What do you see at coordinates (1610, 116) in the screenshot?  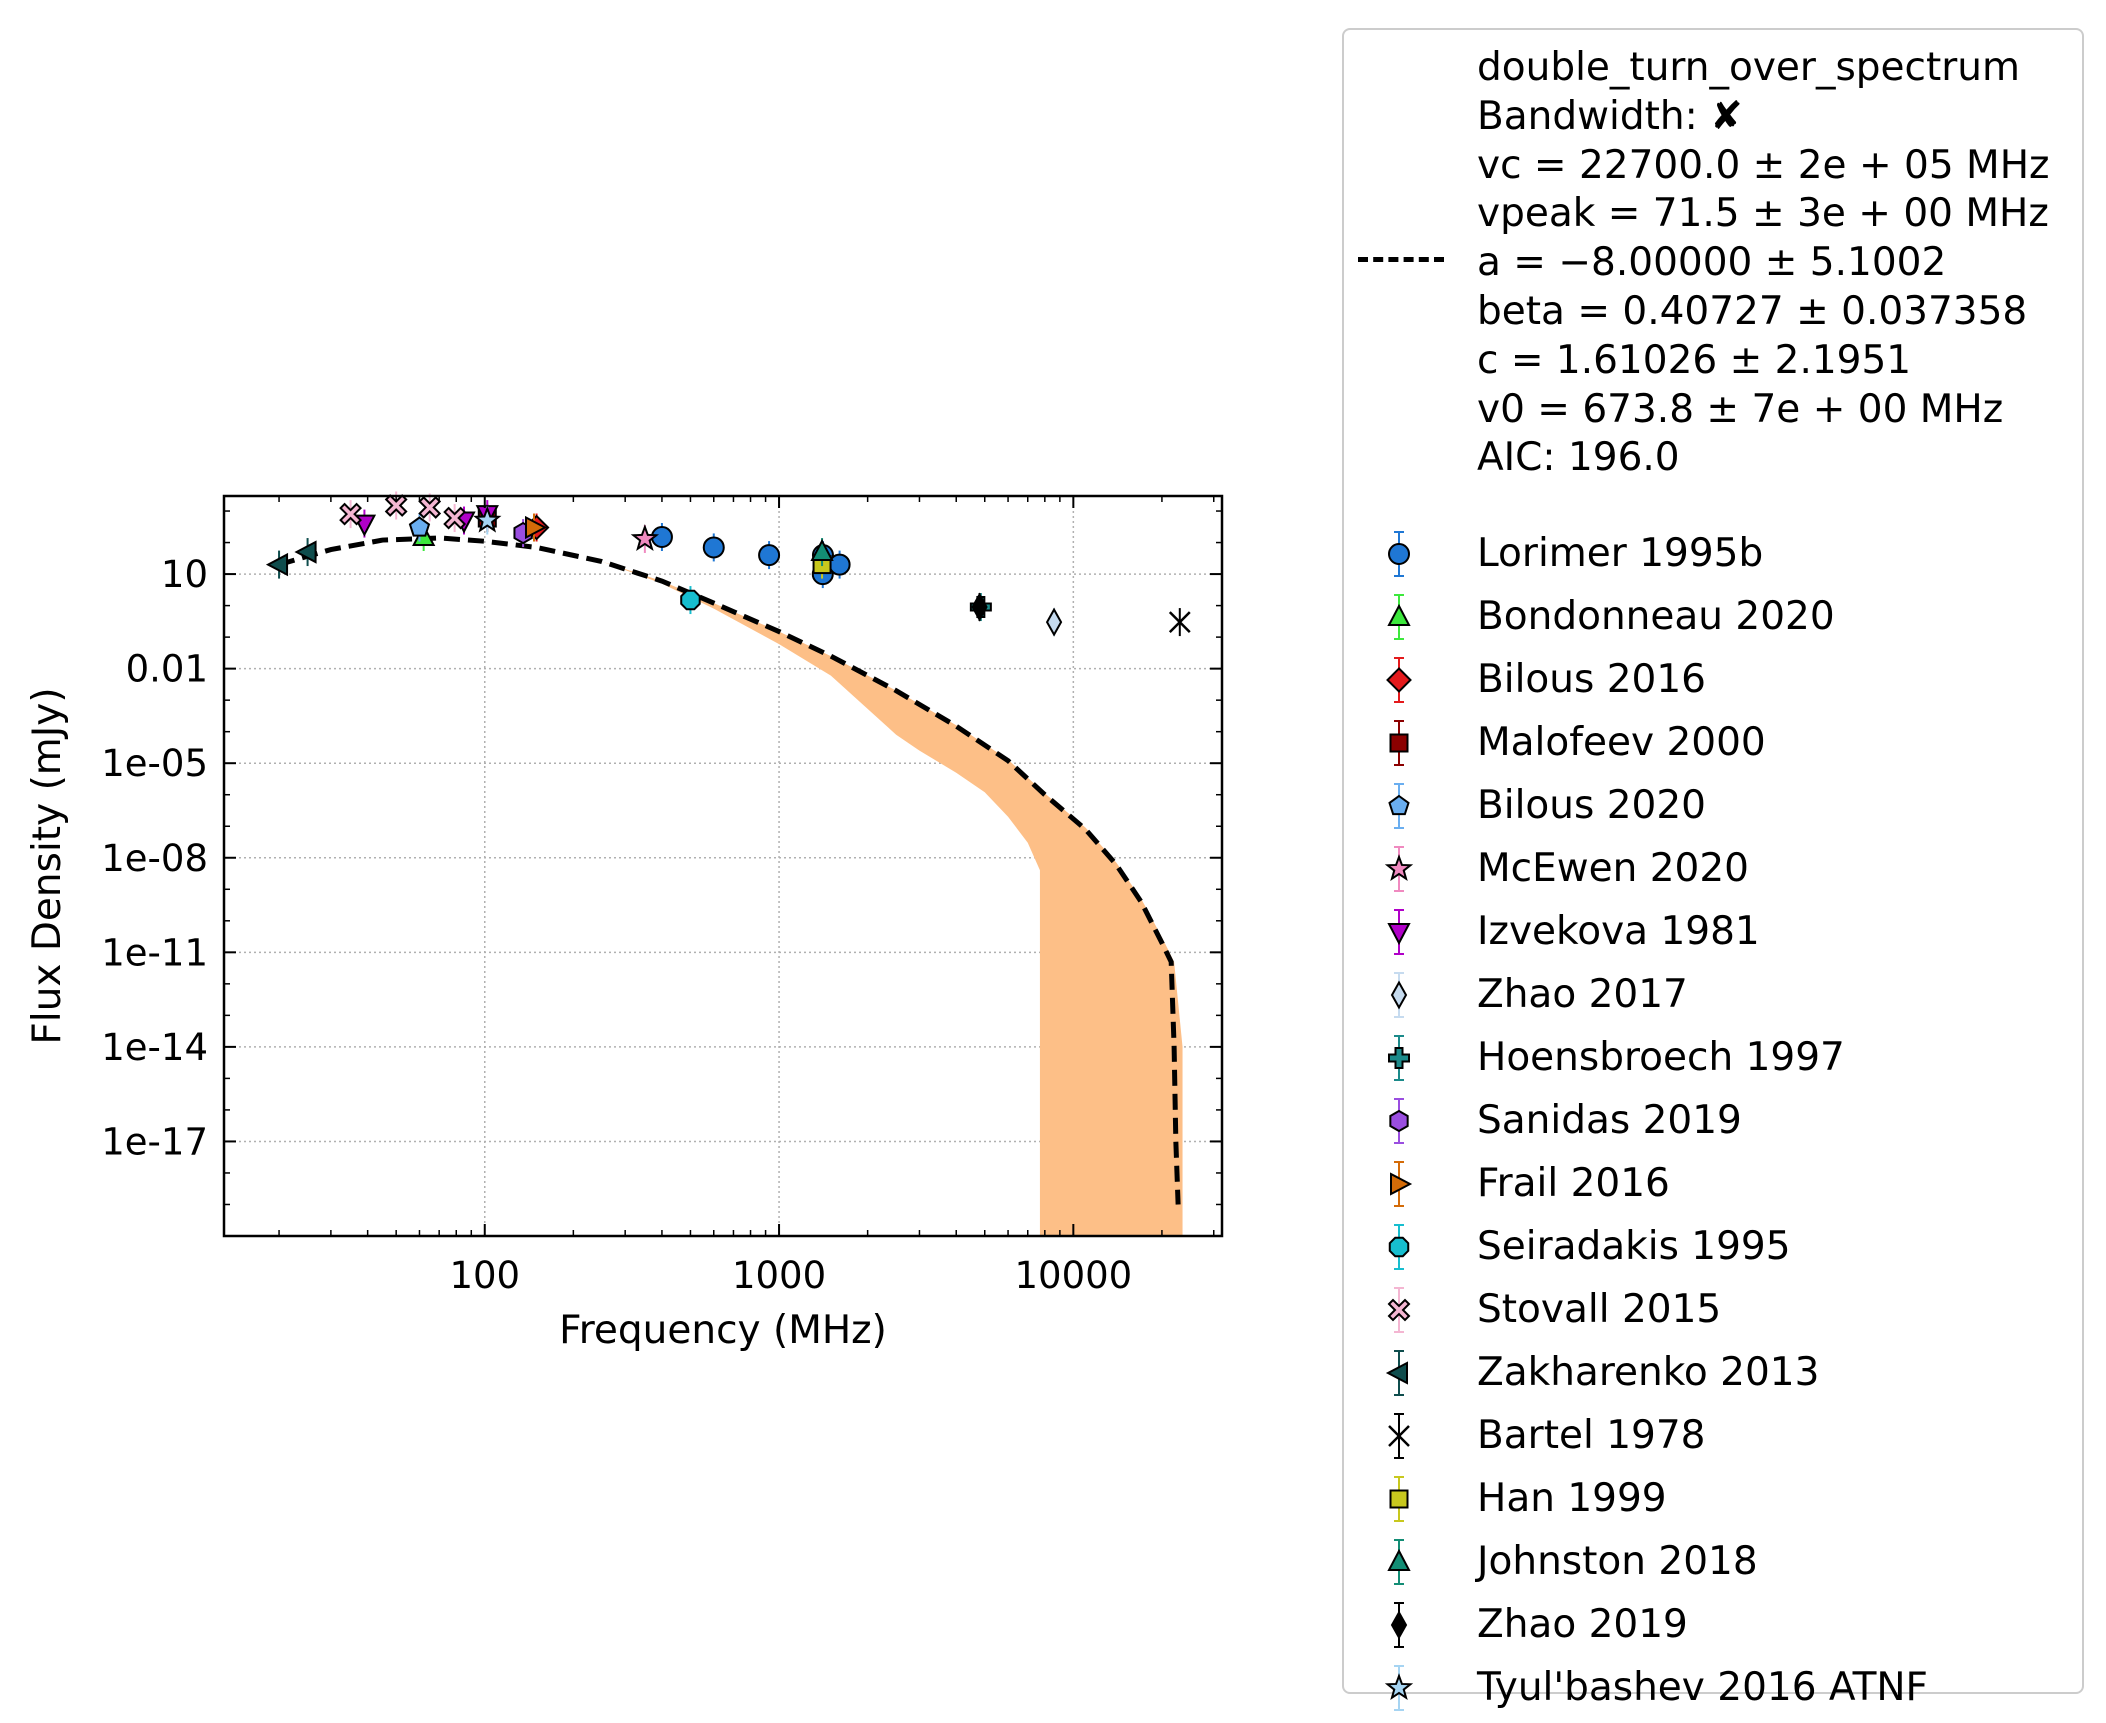 I see `fit-parameter-line: Bandwidth: ✘` at bounding box center [1610, 116].